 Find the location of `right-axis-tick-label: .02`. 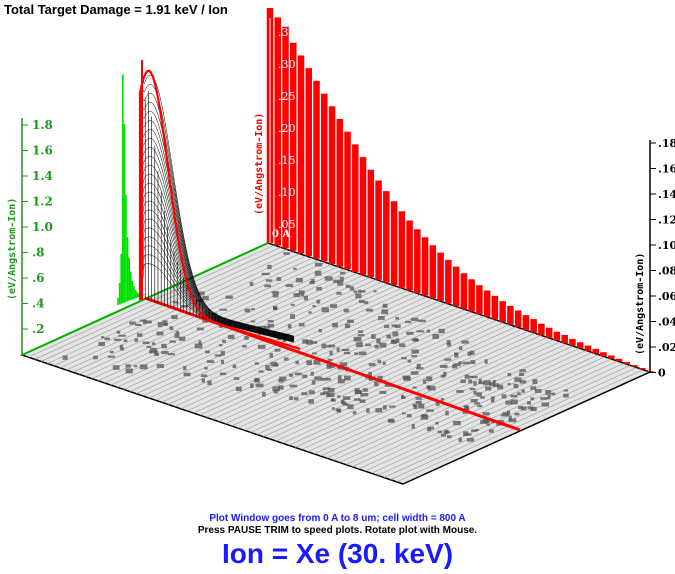

right-axis-tick-label: .02 is located at coordinates (666, 347).